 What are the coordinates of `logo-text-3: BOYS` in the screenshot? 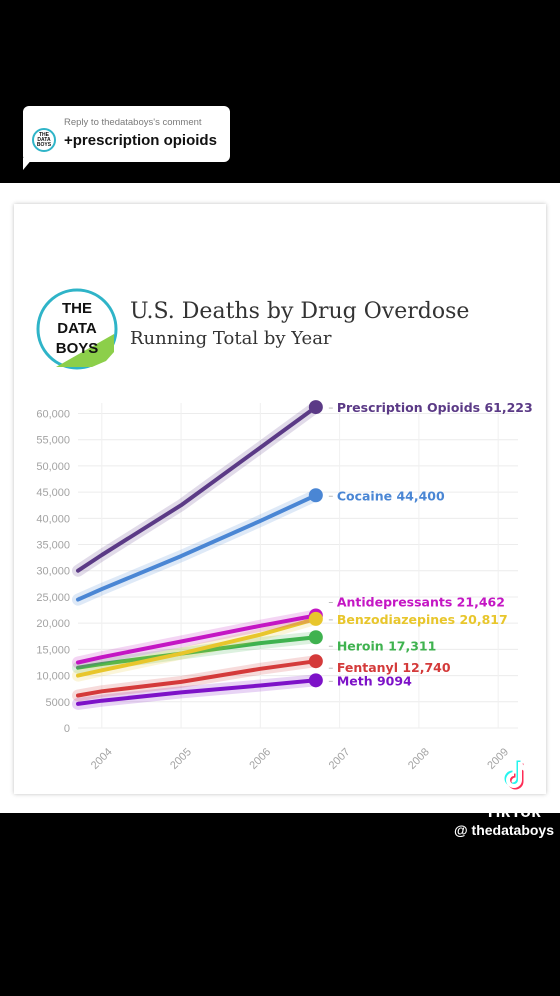 It's located at (77, 348).